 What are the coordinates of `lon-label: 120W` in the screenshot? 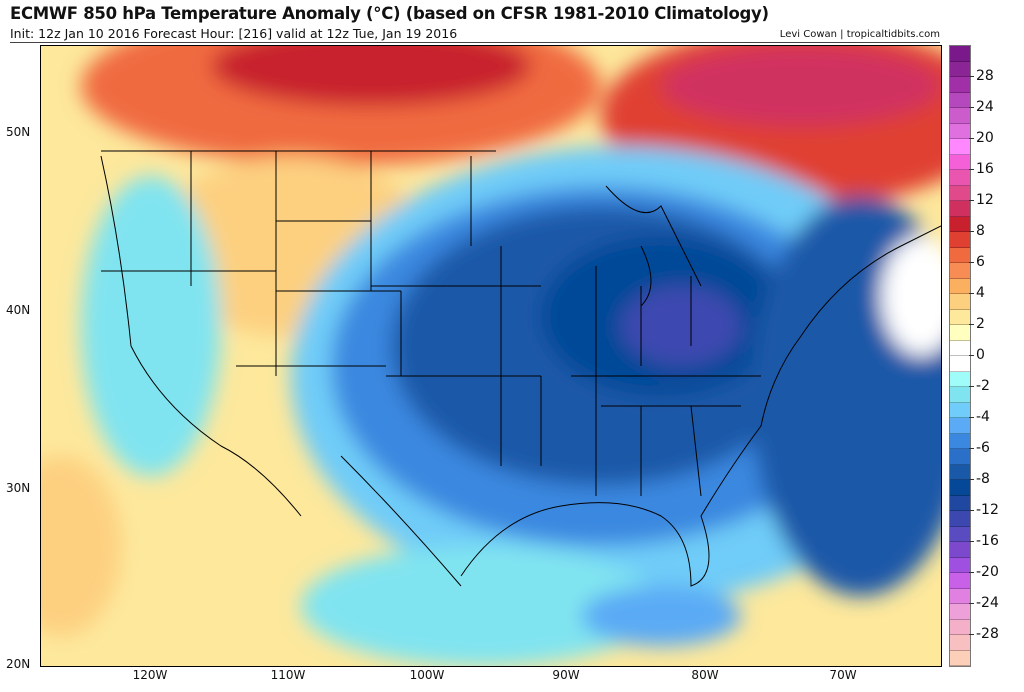 It's located at (150, 675).